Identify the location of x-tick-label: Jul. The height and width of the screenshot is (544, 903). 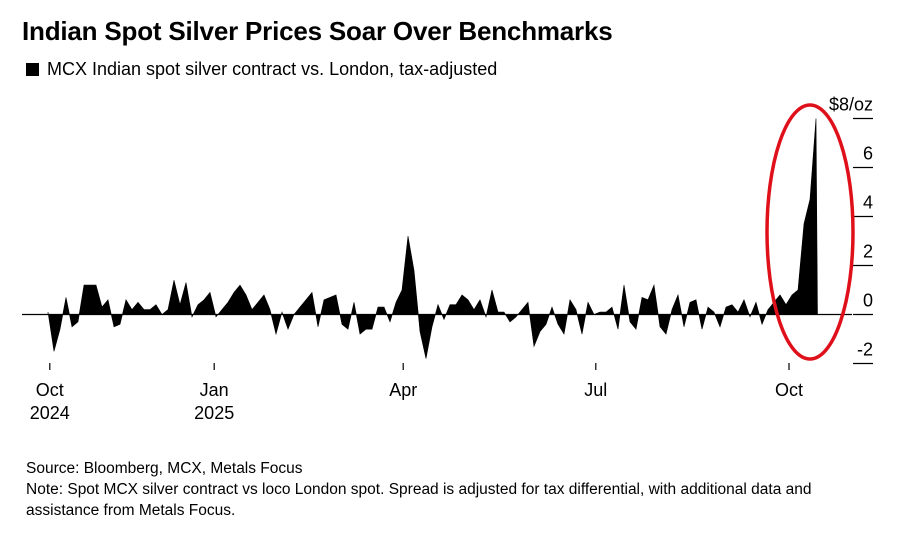
(595, 390).